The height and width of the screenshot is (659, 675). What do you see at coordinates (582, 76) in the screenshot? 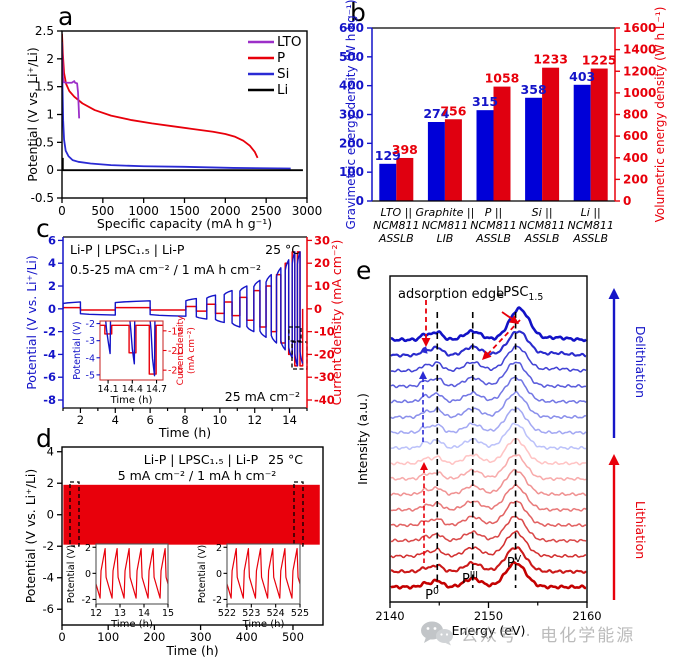
I see `svg-text: 403` at bounding box center [582, 76].